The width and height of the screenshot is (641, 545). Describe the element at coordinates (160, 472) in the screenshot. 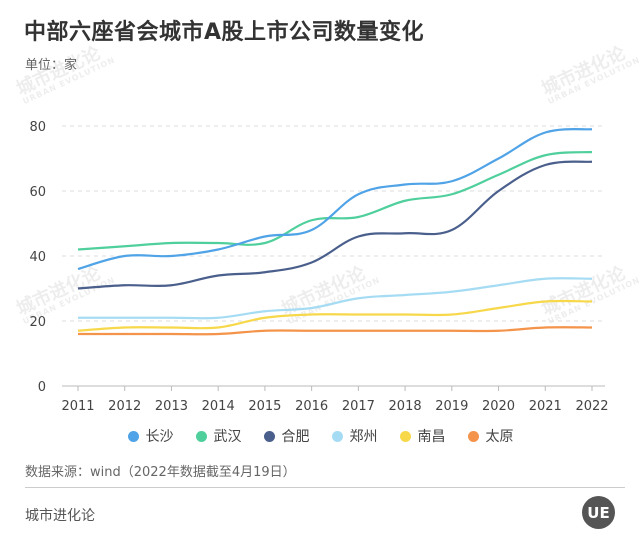

I see `source-note: 数据来源：wind（2022年数据截至4月19日）` at that location.